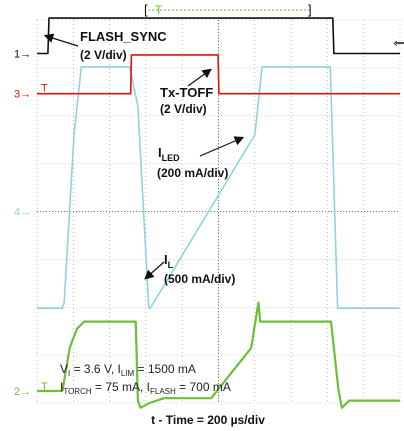  I want to click on channel-marker-tx-toff: 3→, so click(22, 95).